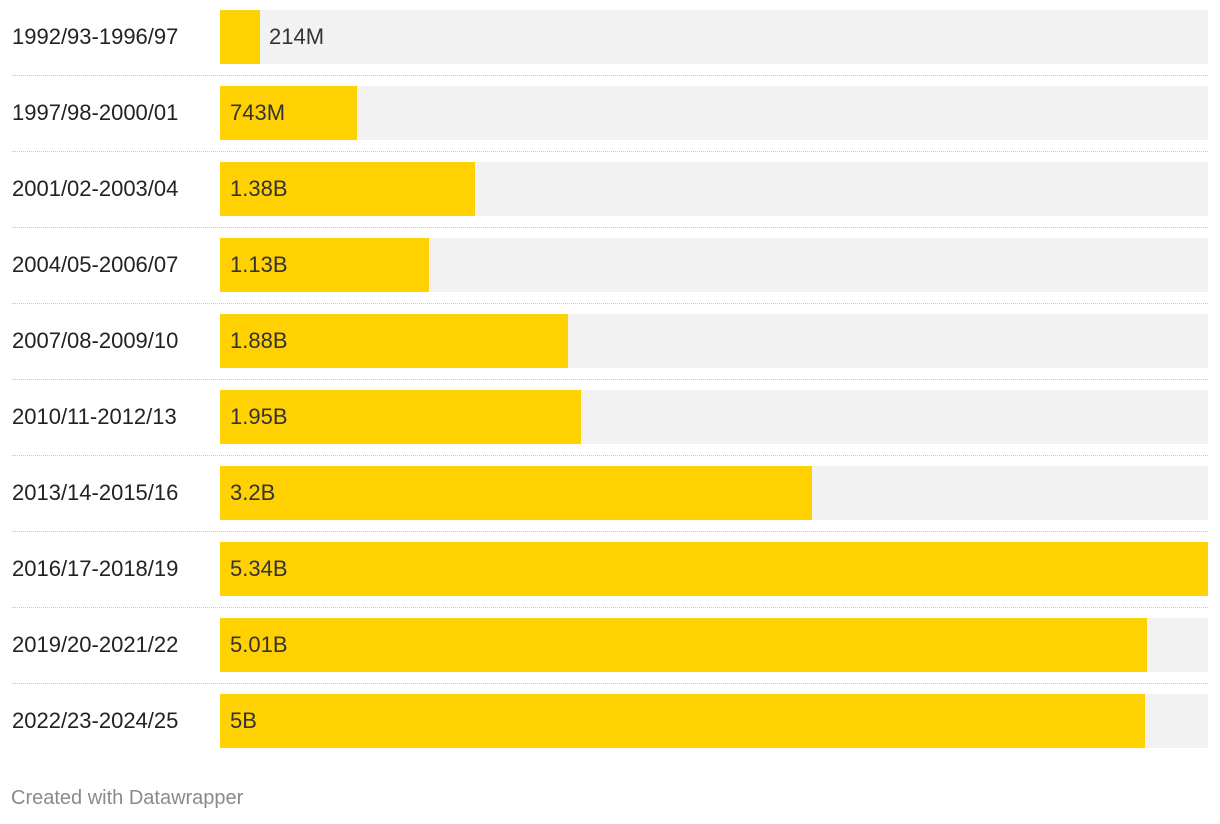 The image size is (1220, 824). I want to click on bar-row: 2013/14-2015/16 3.2B, so click(610, 494).